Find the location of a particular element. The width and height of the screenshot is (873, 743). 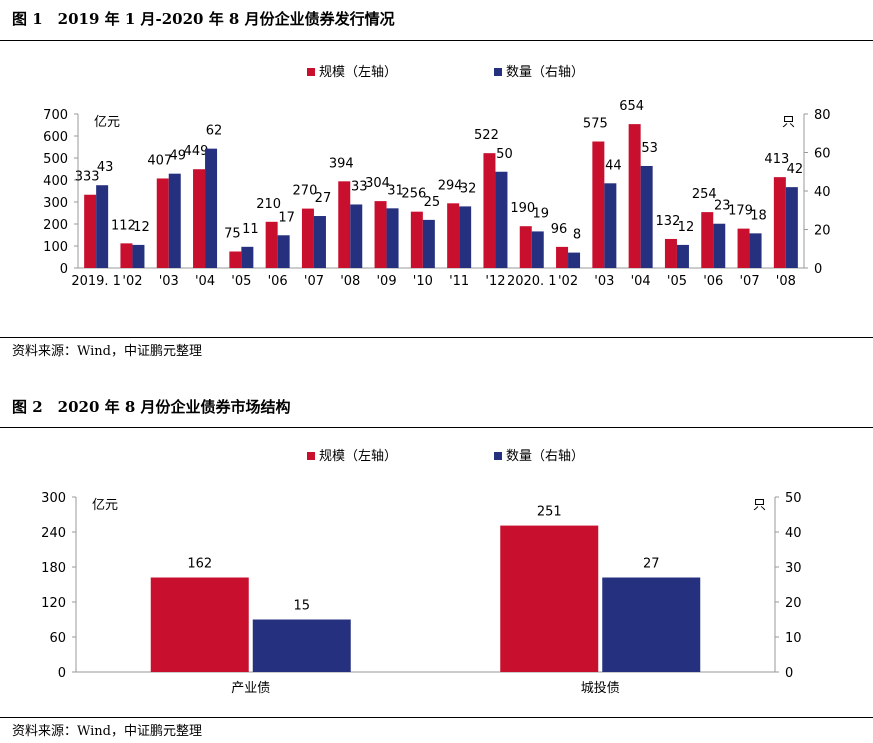

left-tick-label: 200 is located at coordinates (55, 225).